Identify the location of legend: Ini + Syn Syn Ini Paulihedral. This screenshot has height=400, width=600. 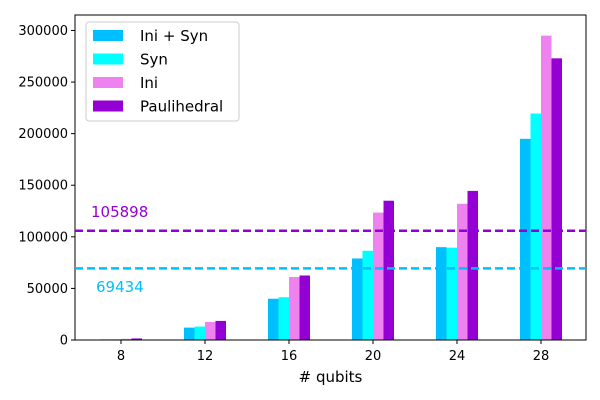
(162, 71).